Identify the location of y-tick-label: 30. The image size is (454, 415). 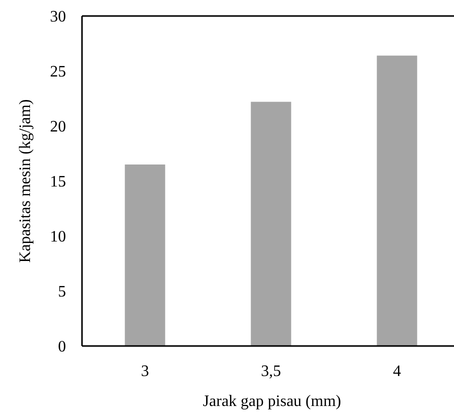
(58, 17).